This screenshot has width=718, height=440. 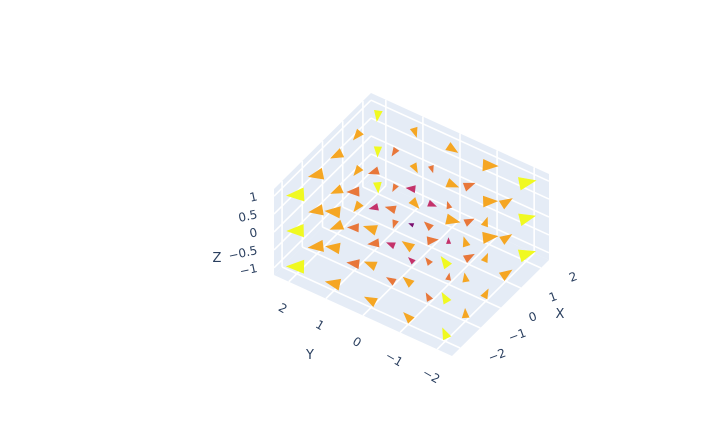 I want to click on z-axis-title: Z, so click(x=217, y=258).